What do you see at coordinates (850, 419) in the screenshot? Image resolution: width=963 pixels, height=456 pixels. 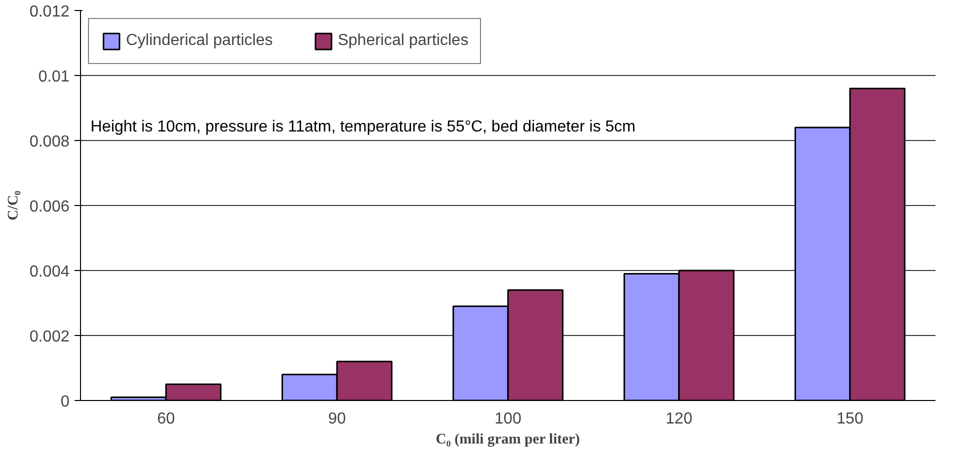 I see `x-tick-label: 150` at bounding box center [850, 419].